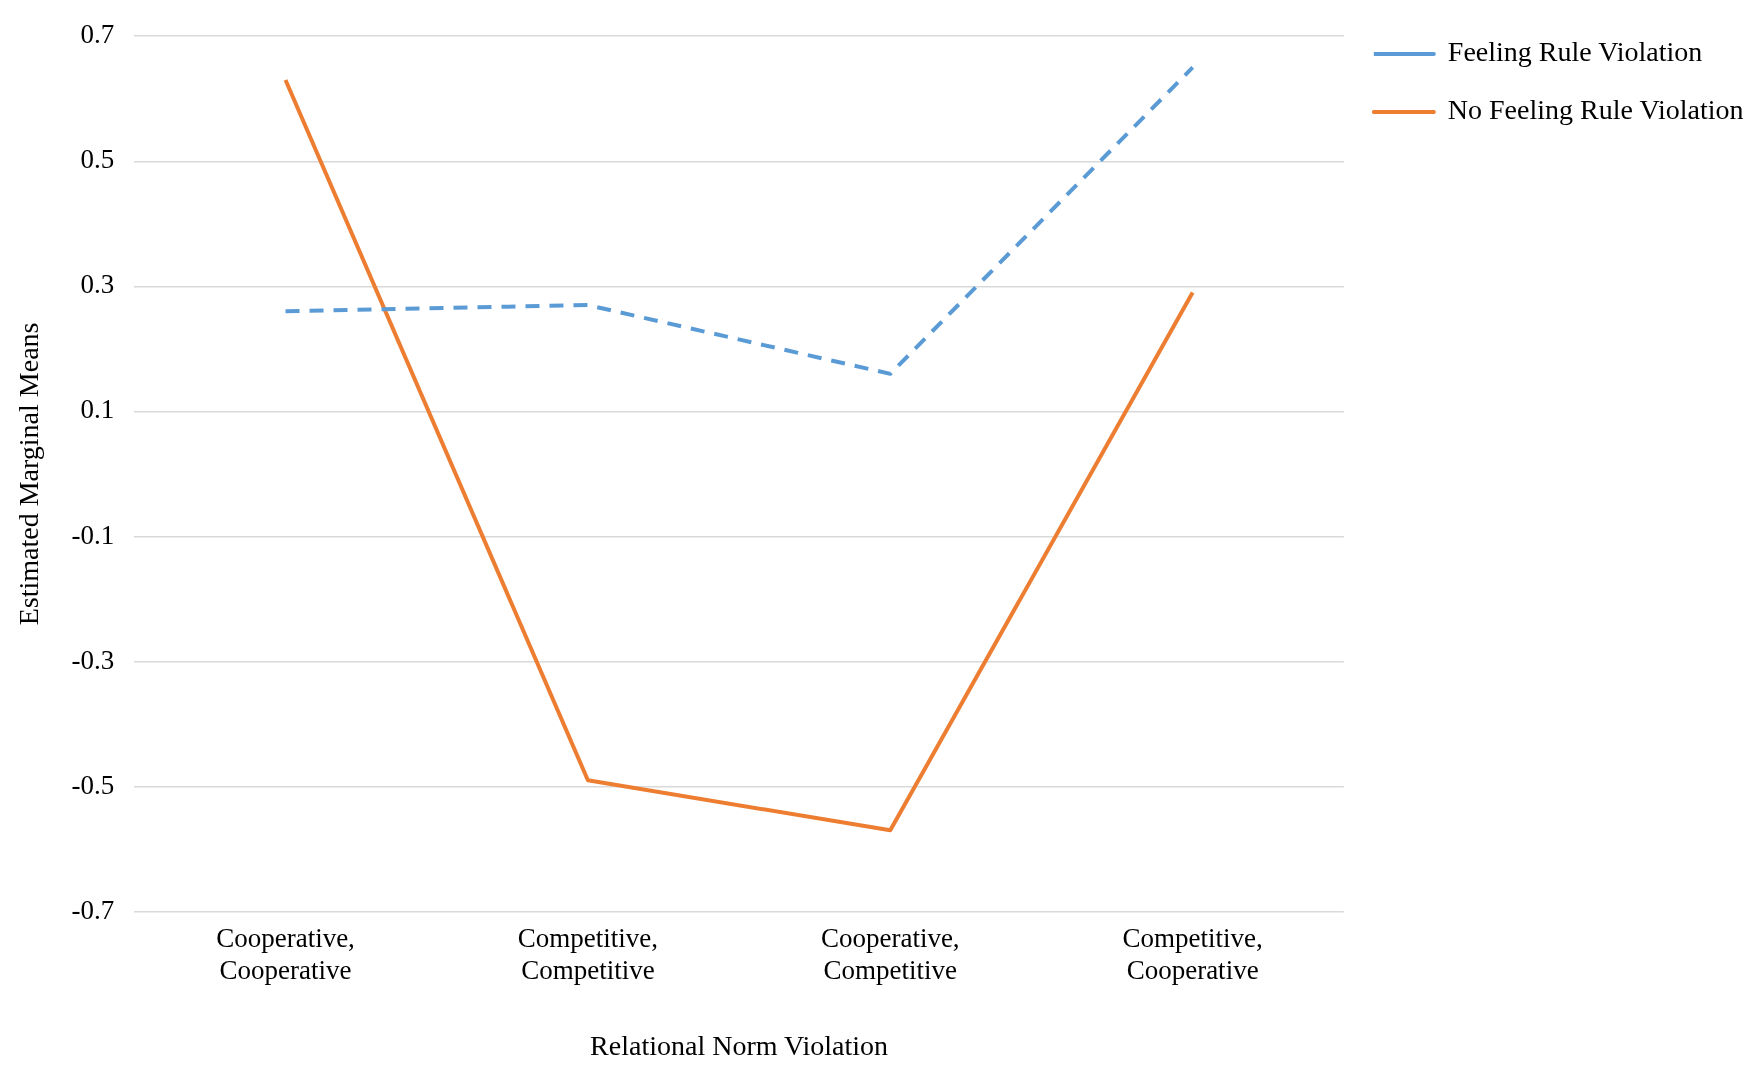  I want to click on x-tick-label: Competitive, Competitive, so click(588, 954).